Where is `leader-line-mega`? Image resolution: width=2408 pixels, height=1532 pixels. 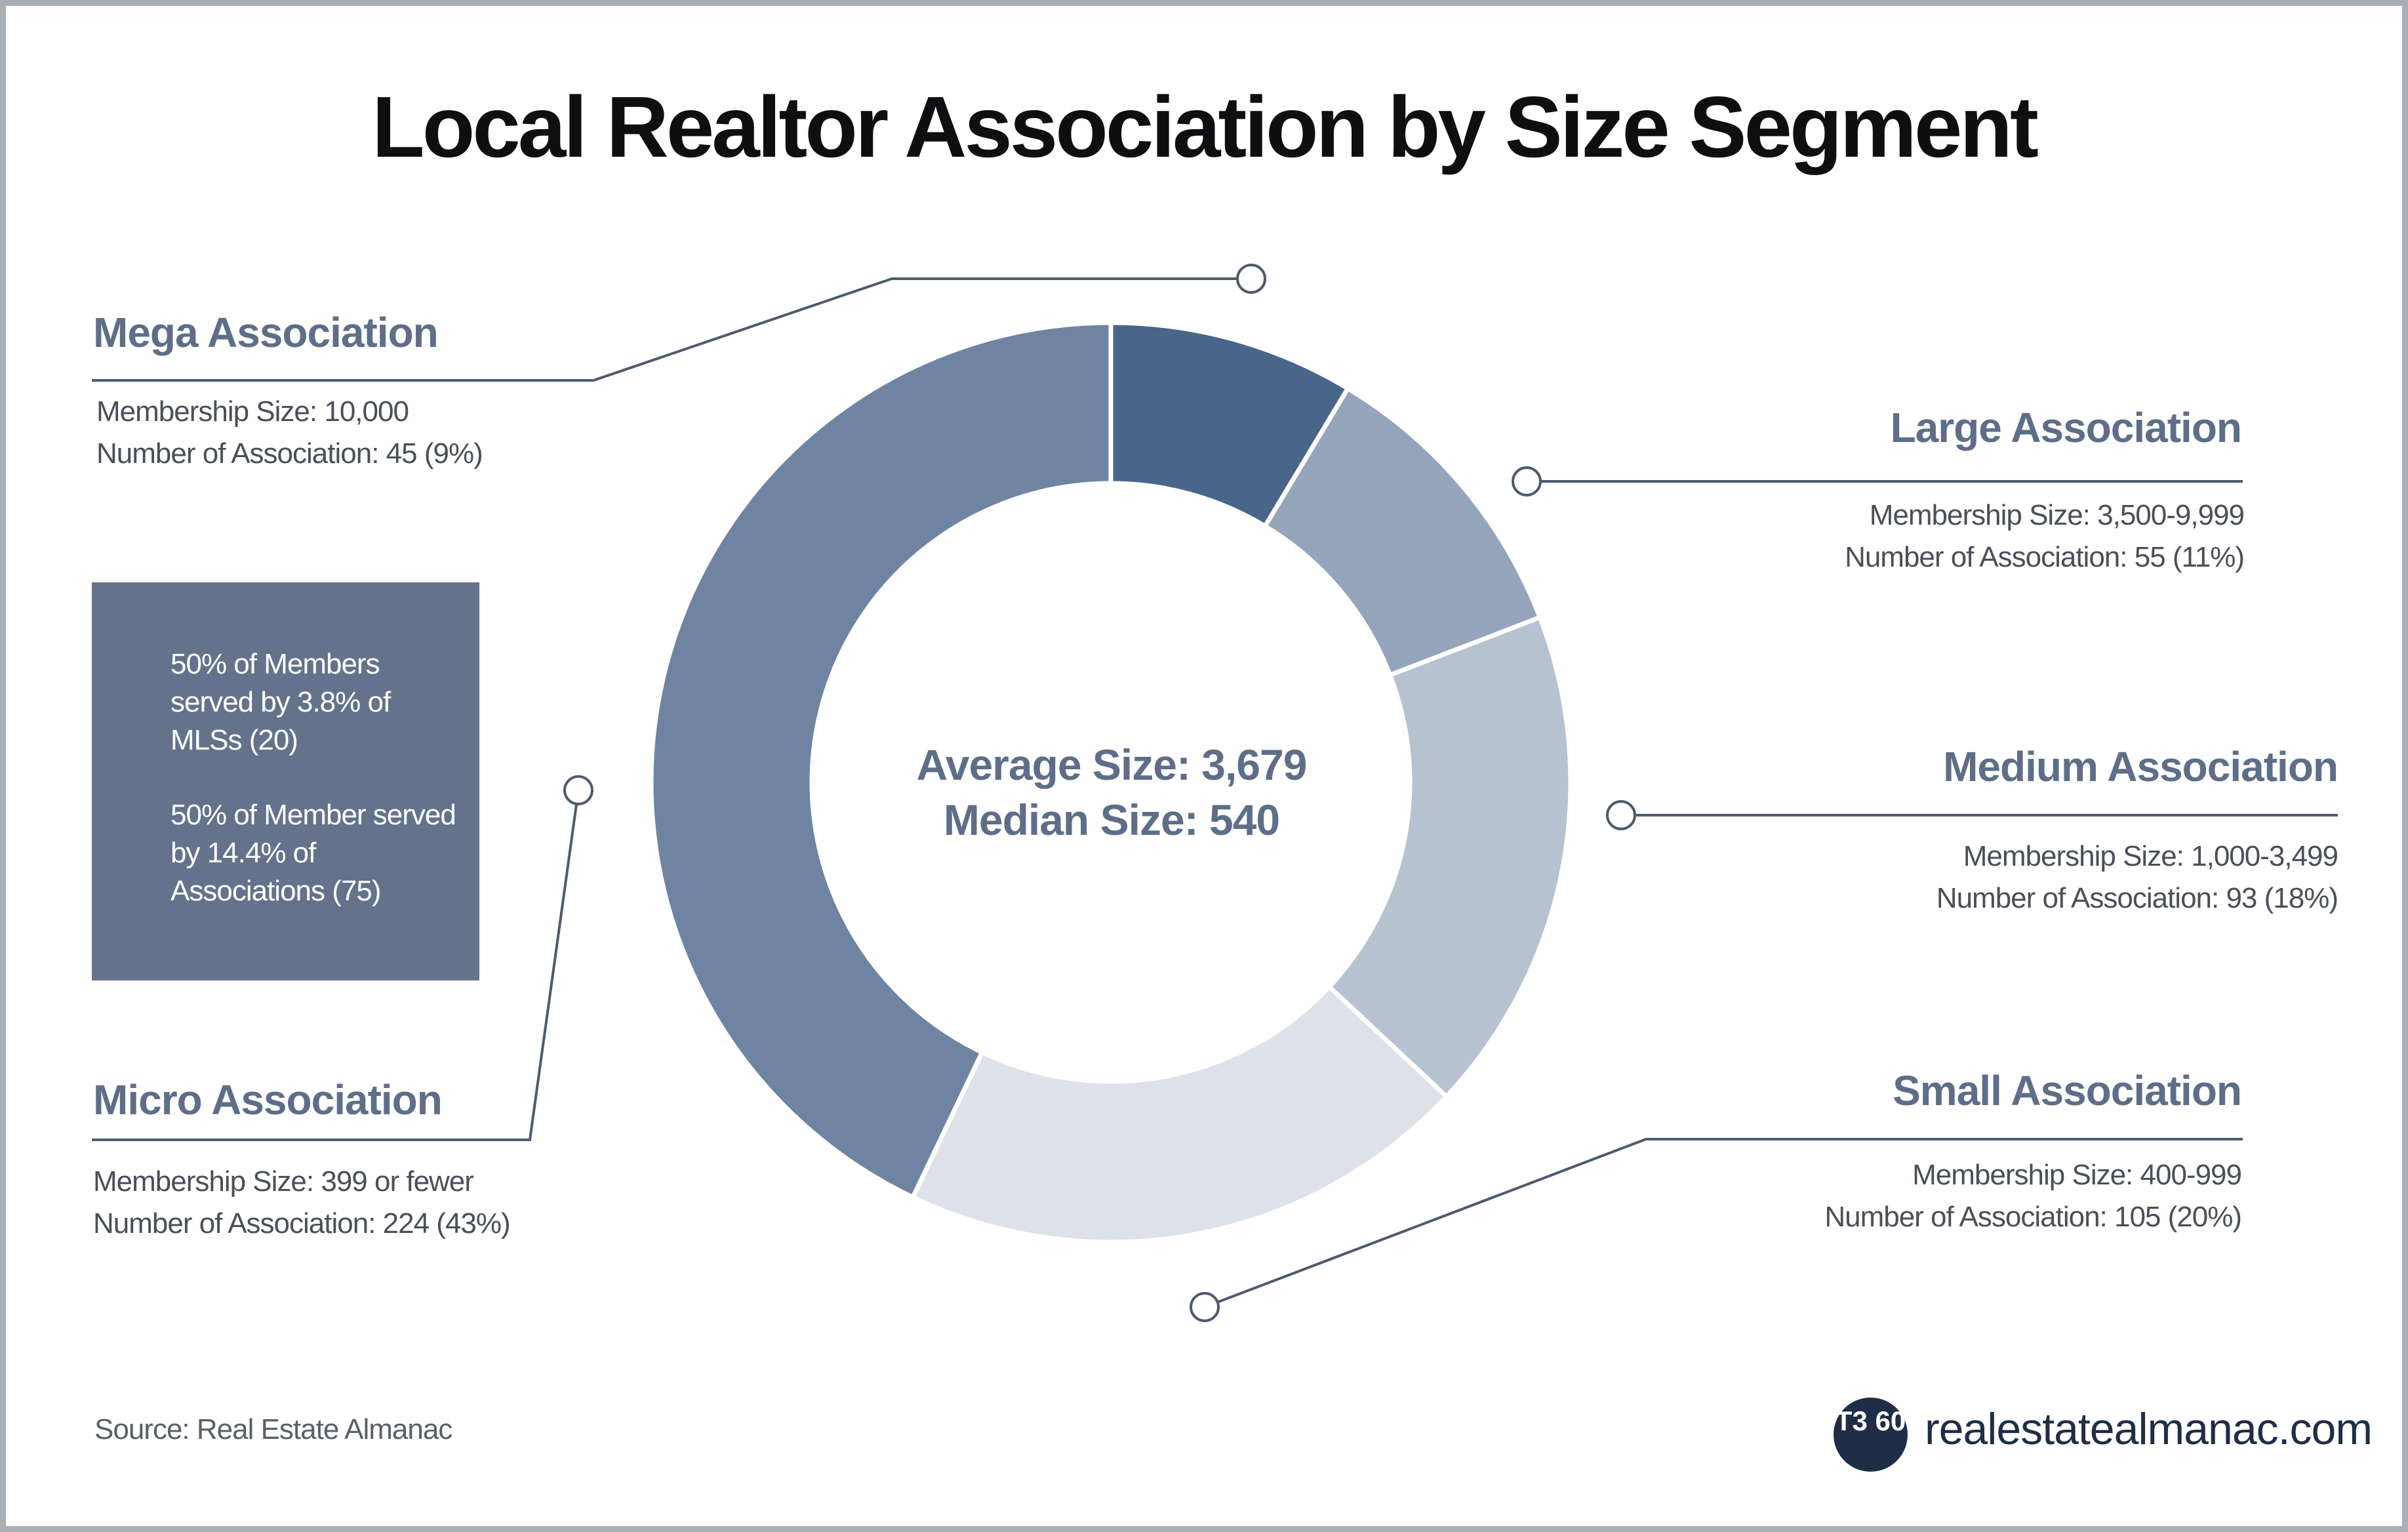
leader-line-mega is located at coordinates (672, 330).